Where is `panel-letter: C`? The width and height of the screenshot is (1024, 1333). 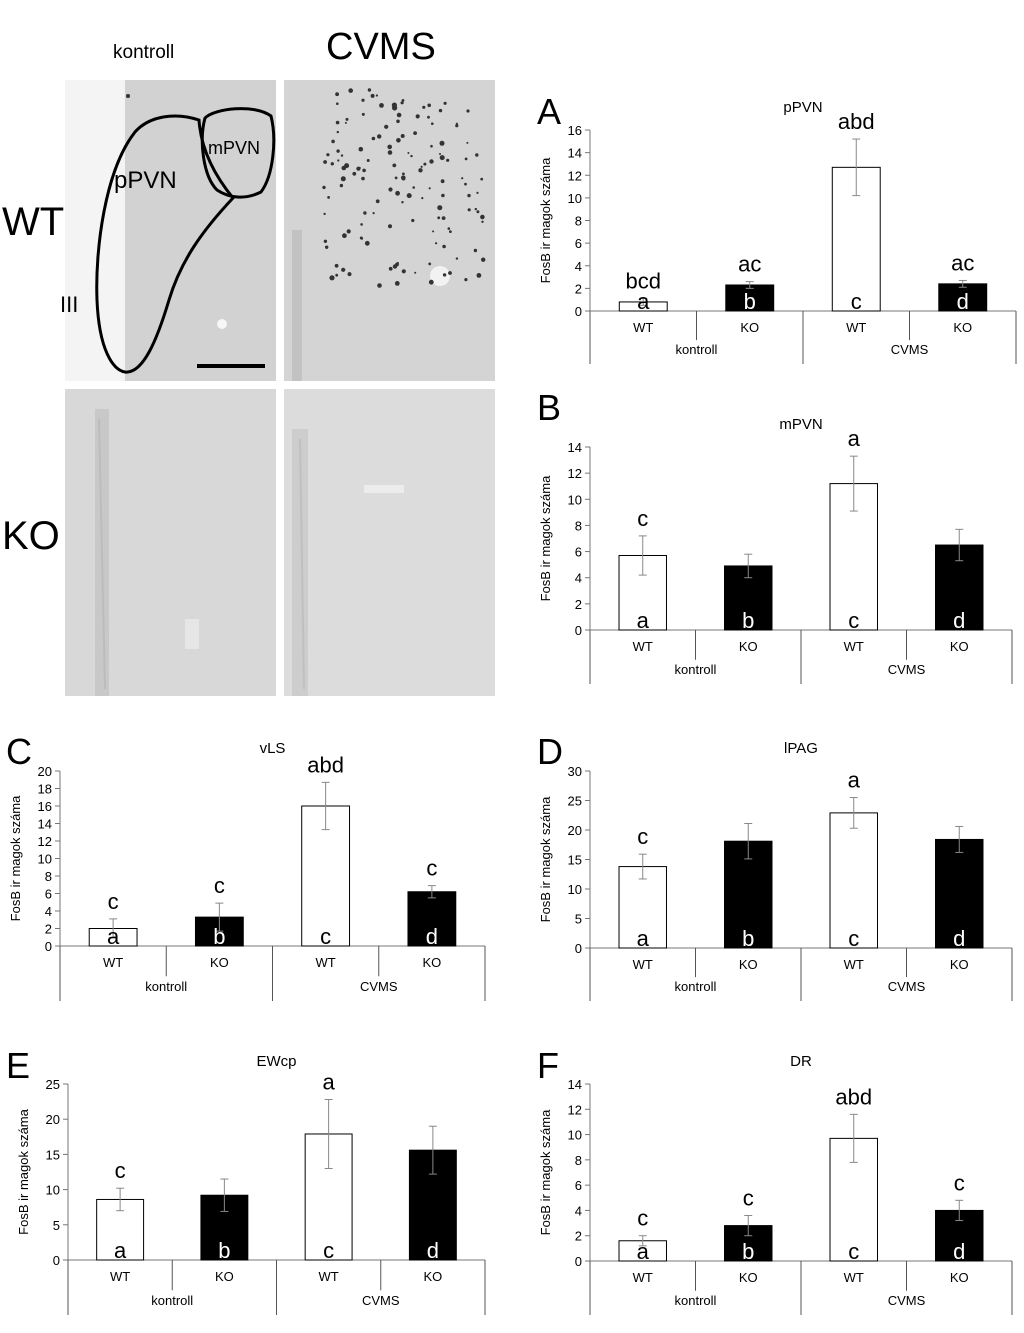
panel-letter: C is located at coordinates (19, 751).